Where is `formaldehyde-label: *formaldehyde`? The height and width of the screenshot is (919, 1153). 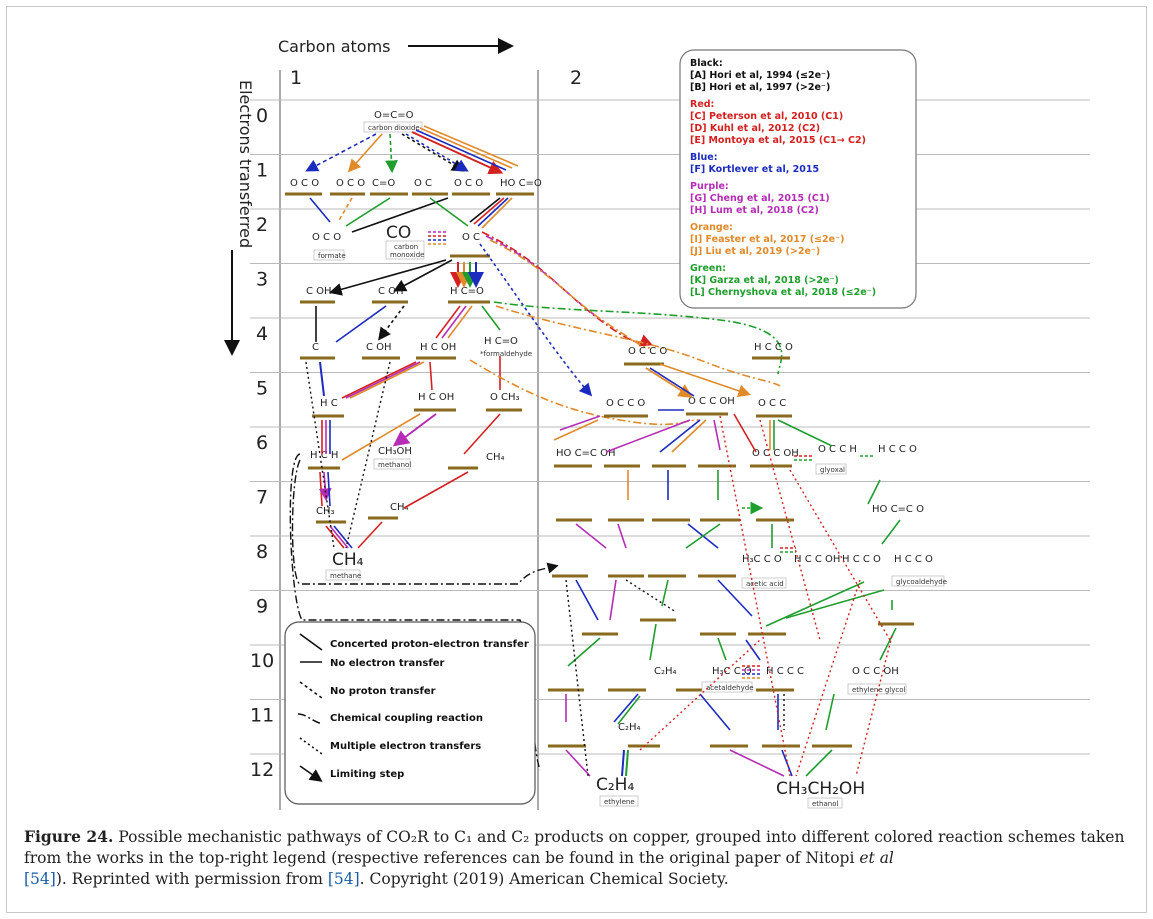
formaldehyde-label: *formaldehyde is located at coordinates (506, 354).